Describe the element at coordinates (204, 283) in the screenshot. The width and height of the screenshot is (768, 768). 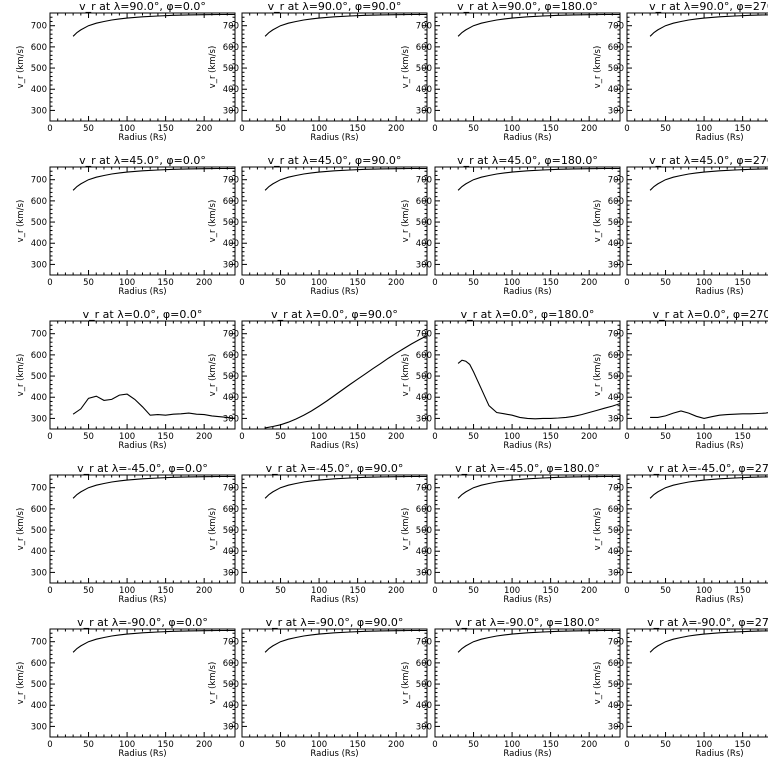
I see `chart-5-x-tick-label: 200` at that location.